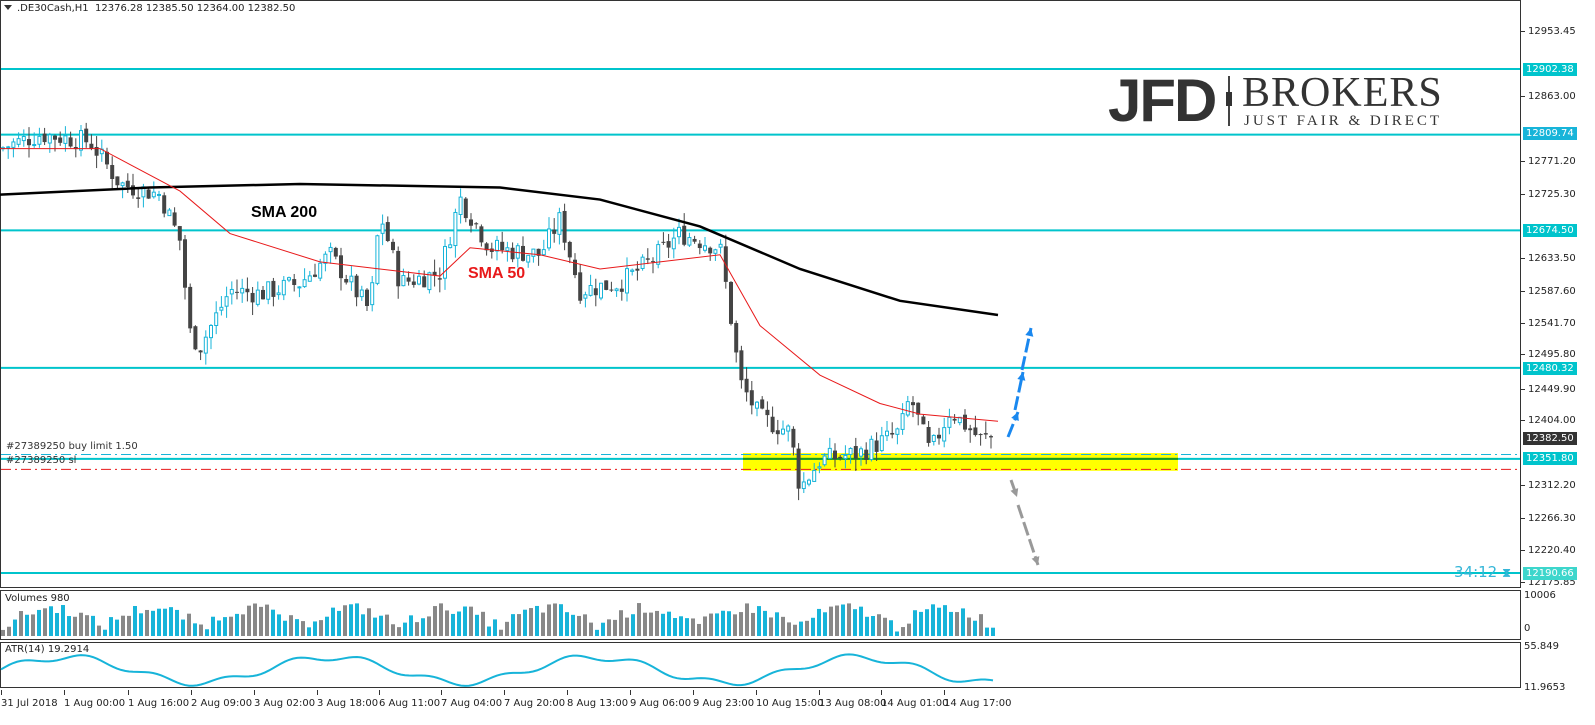 The height and width of the screenshot is (725, 1595). Describe the element at coordinates (53, 8) in the screenshot. I see `symbol-label: .DE30Cash,H1` at that location.